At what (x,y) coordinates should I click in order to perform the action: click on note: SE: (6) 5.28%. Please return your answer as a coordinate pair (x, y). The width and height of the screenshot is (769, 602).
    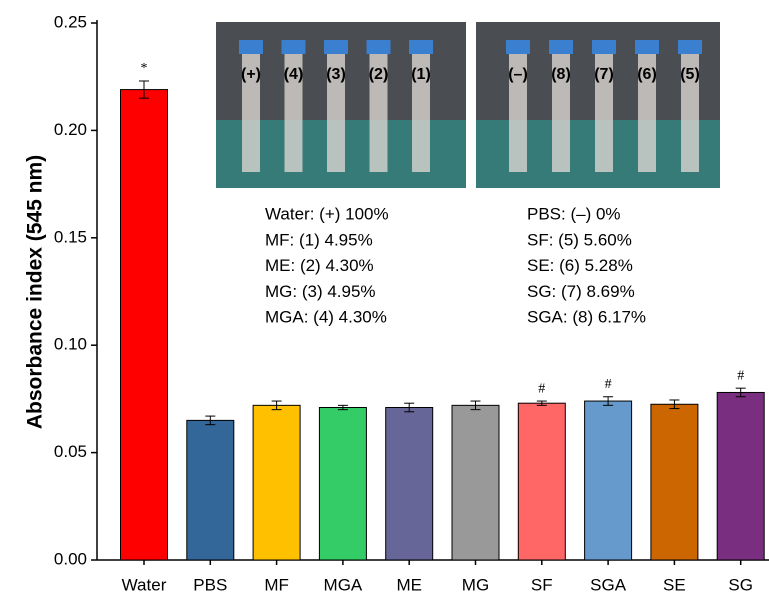
    Looking at the image, I should click on (580, 265).